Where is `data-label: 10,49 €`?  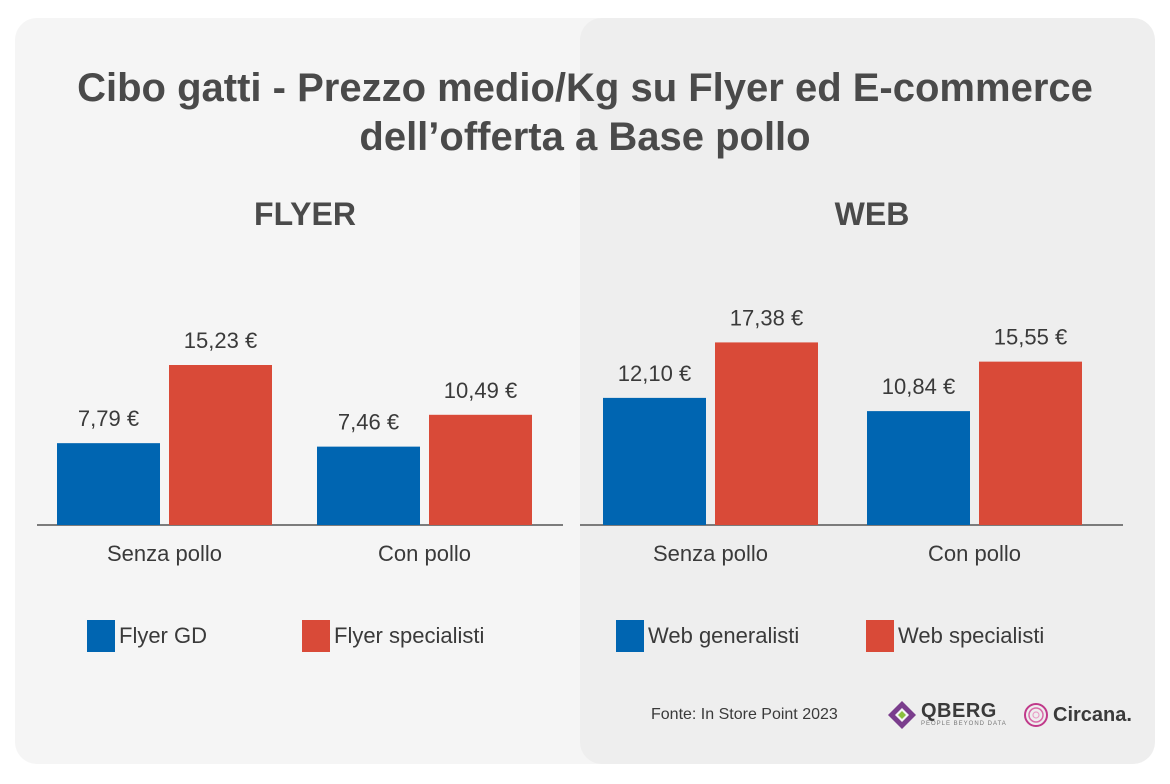 data-label: 10,49 € is located at coordinates (480, 390).